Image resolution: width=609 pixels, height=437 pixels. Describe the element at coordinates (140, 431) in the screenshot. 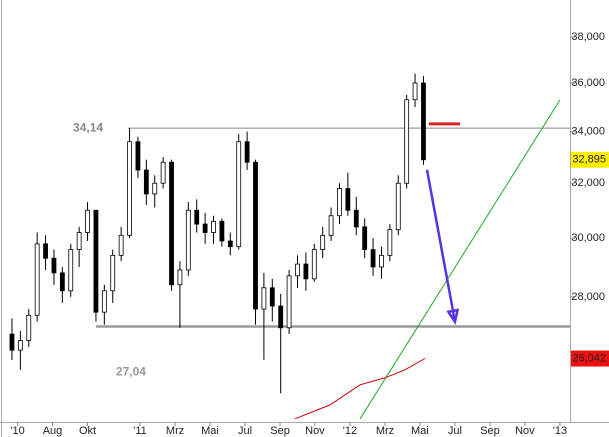

I see `x-tick-label: '11` at that location.